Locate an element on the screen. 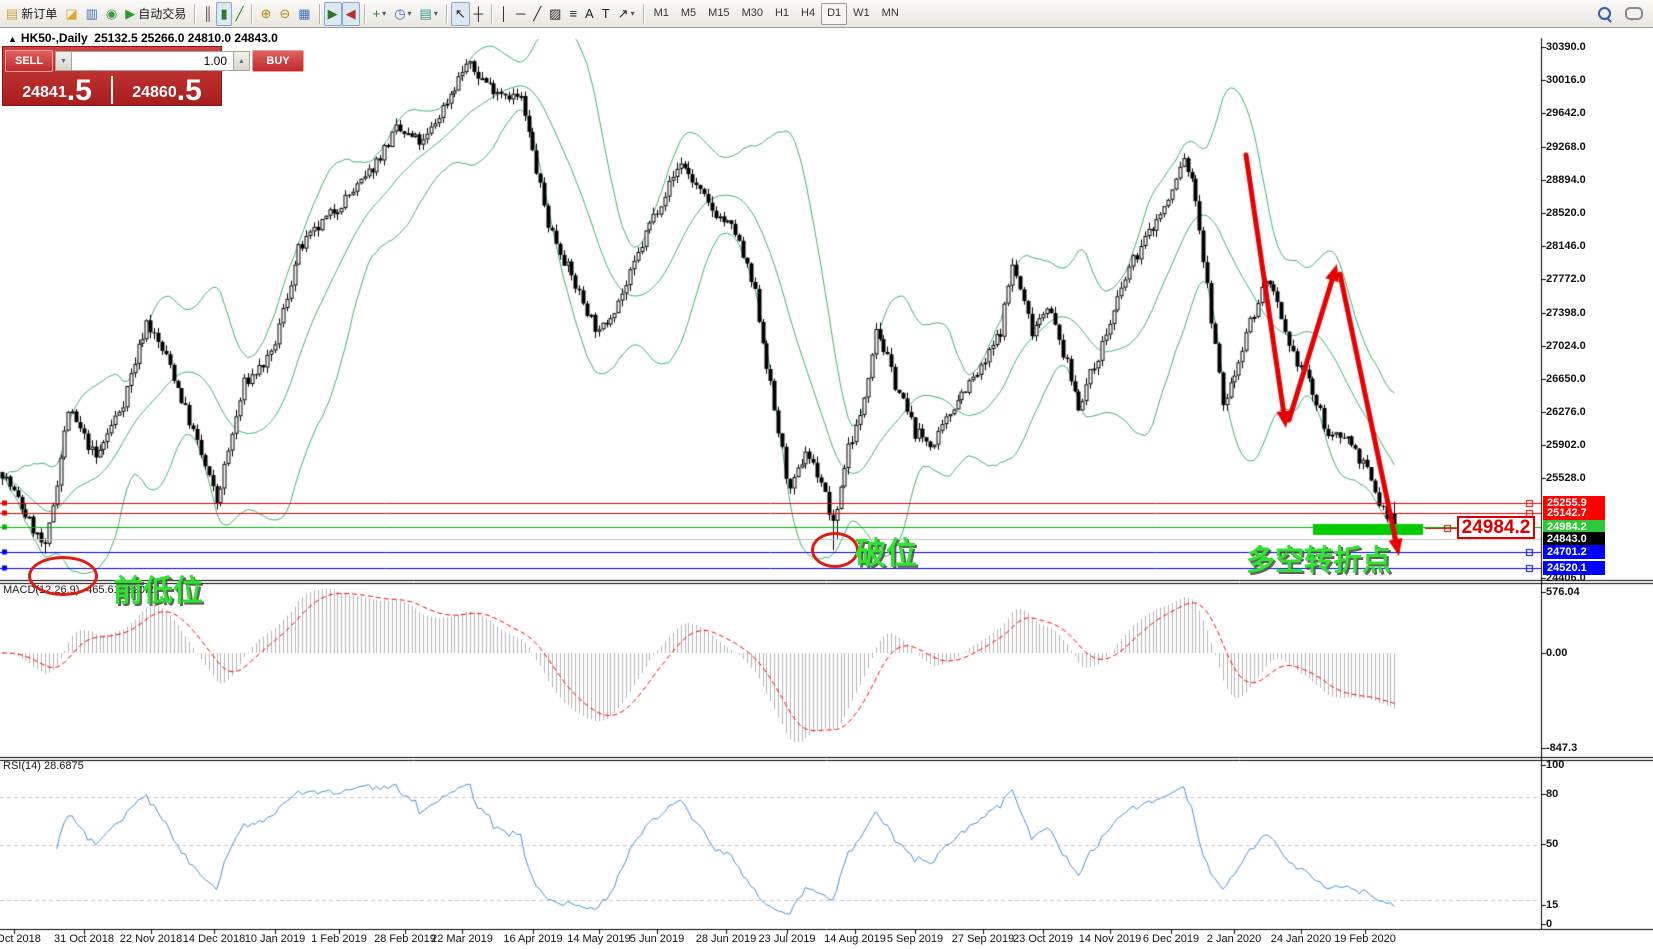 The width and height of the screenshot is (1653, 949). timeframe-d1: D1 is located at coordinates (834, 13).